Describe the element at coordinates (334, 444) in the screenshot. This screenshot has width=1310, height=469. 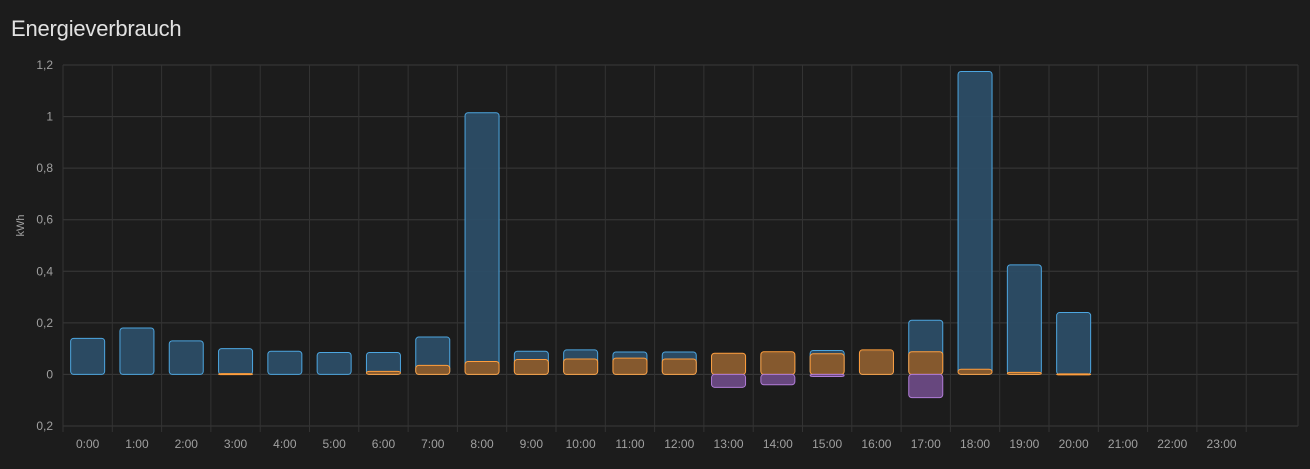
I see `x-tick-label: 5:00` at that location.